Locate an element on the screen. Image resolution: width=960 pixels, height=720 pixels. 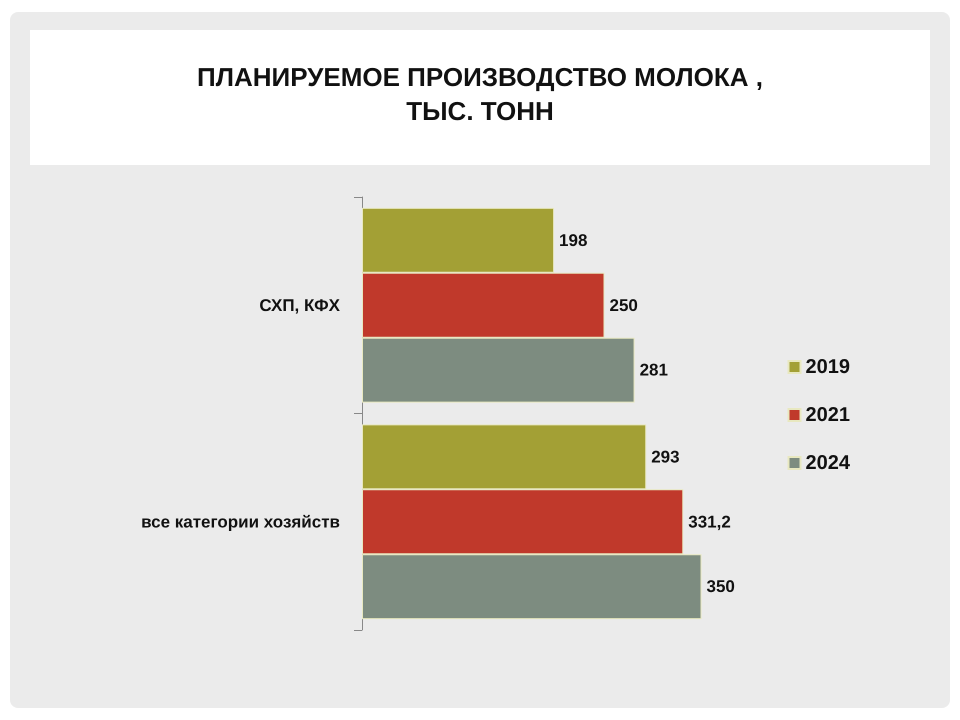
y-tick-label: СХП, КФХ is located at coordinates (300, 305).